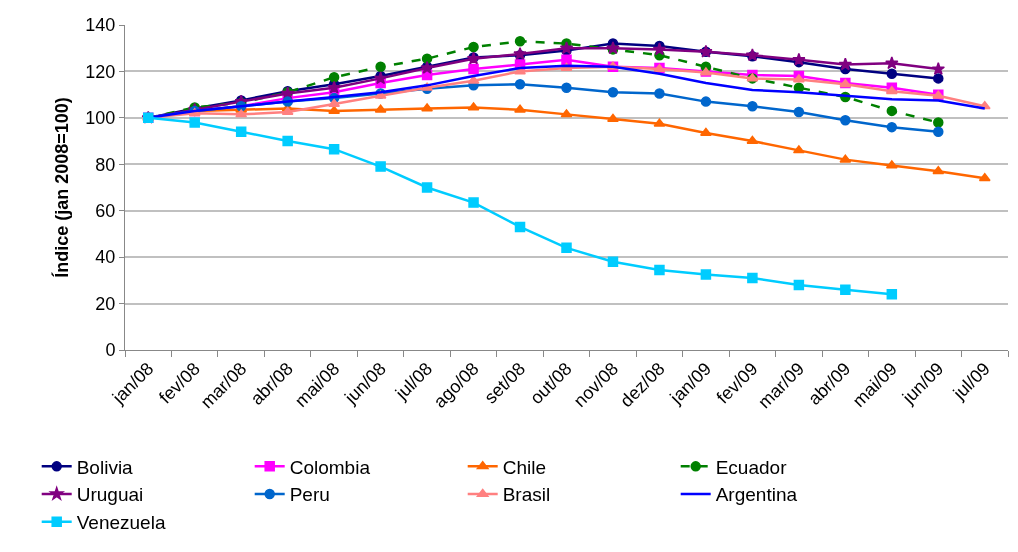  What do you see at coordinates (105, 303) in the screenshot?
I see `y-tick-label: 20` at bounding box center [105, 303].